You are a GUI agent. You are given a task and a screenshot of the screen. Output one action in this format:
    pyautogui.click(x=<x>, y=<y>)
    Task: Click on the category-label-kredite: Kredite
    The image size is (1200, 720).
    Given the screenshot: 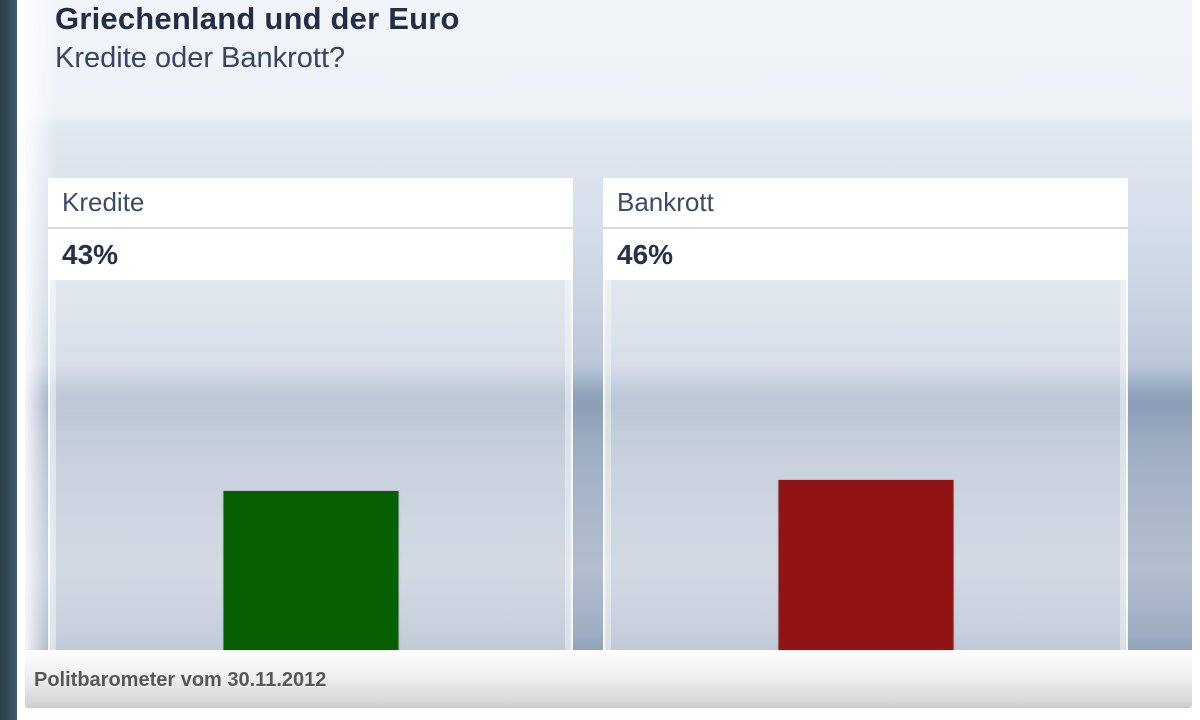 What is the action you would take?
    pyautogui.click(x=310, y=203)
    